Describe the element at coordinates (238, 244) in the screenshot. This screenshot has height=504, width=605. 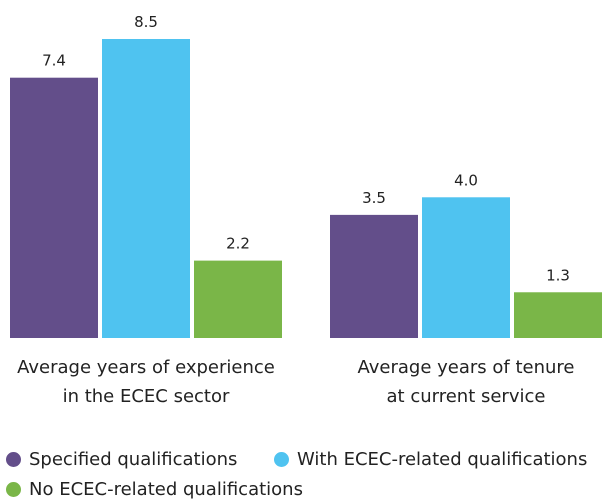
I see `data-label: 2.2` at that location.